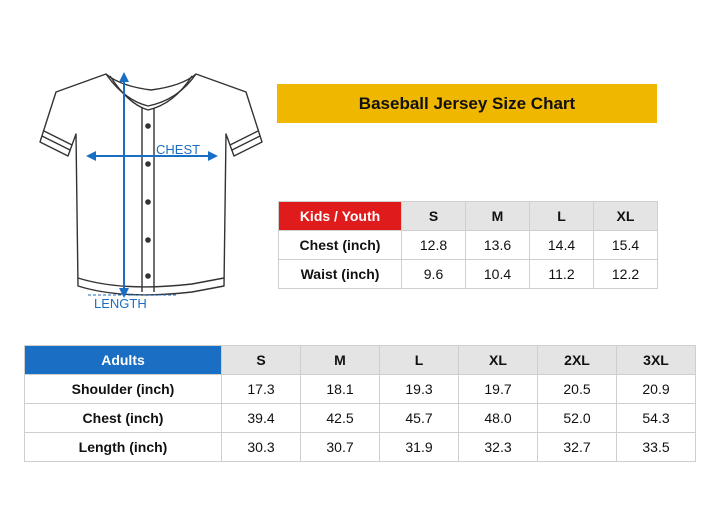  Describe the element at coordinates (261, 418) in the screenshot. I see `table-cell: 39.4` at that location.